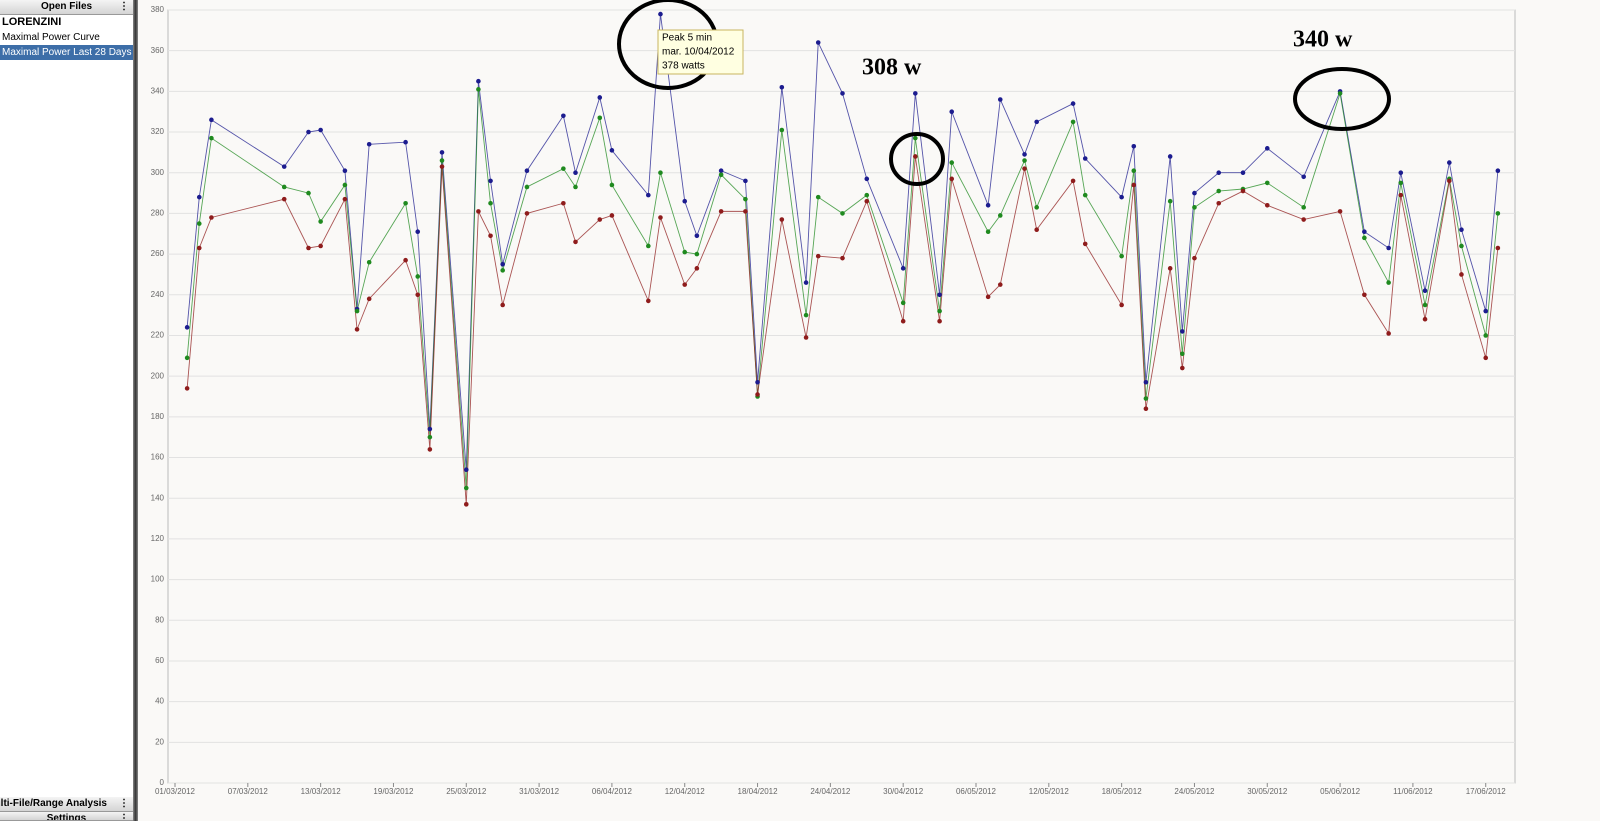 This screenshot has width=1600, height=821. What do you see at coordinates (32, 22) in the screenshot?
I see `athlete: LORENZINI` at bounding box center [32, 22].